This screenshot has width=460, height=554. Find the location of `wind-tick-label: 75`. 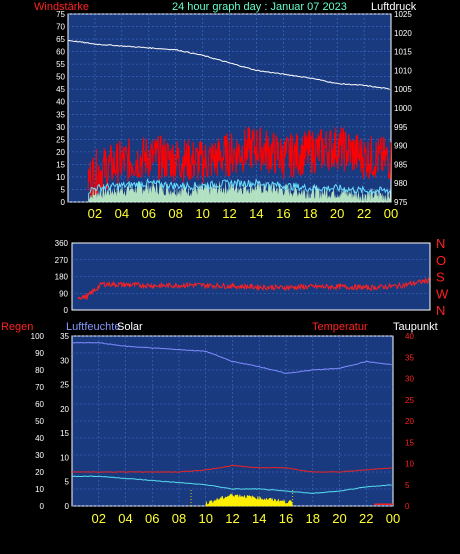

wind-tick-label: 75 is located at coordinates (60, 14).